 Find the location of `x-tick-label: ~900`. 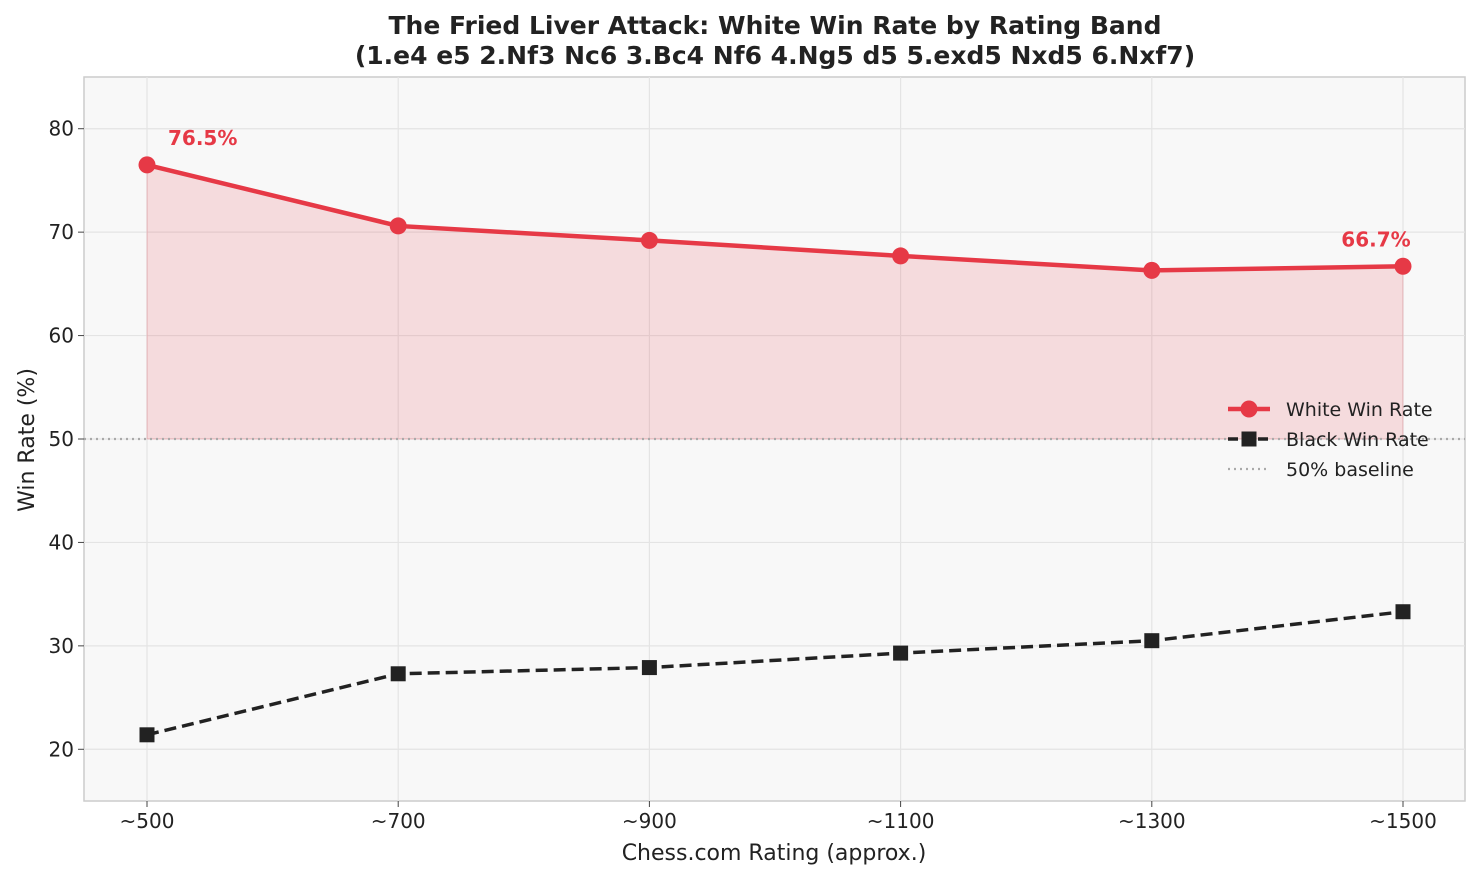

x-tick-label: ~900 is located at coordinates (649, 821).